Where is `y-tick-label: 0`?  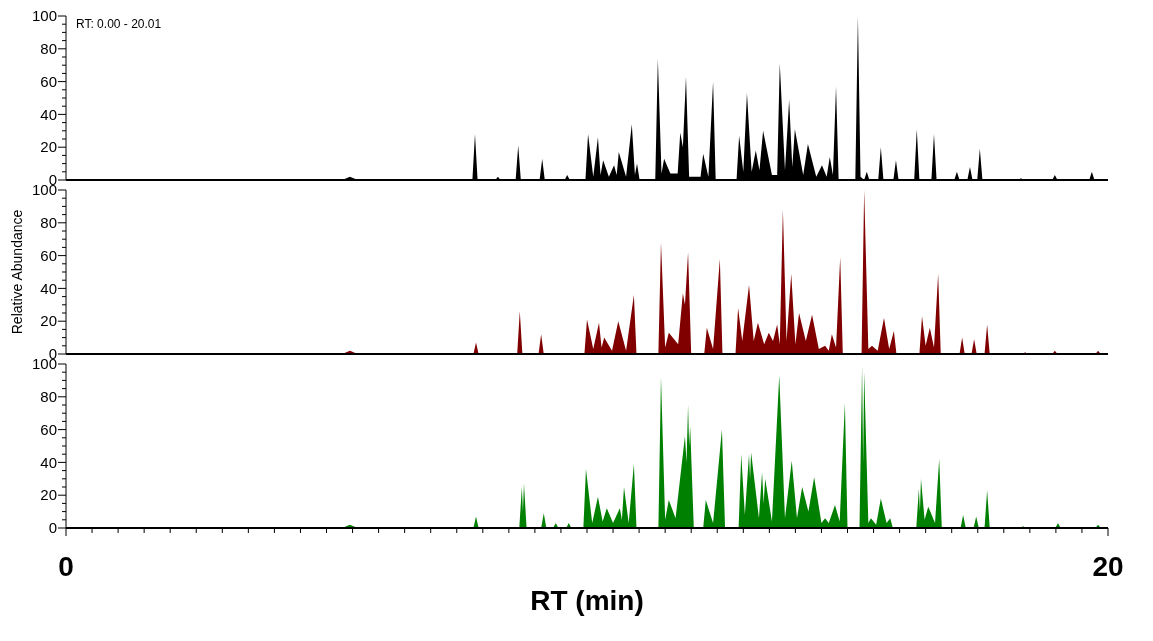 y-tick-label: 0 is located at coordinates (52, 528).